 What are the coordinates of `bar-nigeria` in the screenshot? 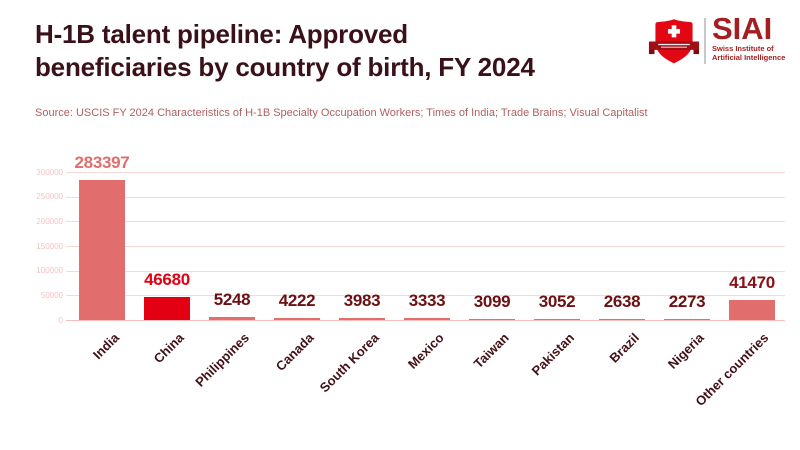 It's located at (687, 319).